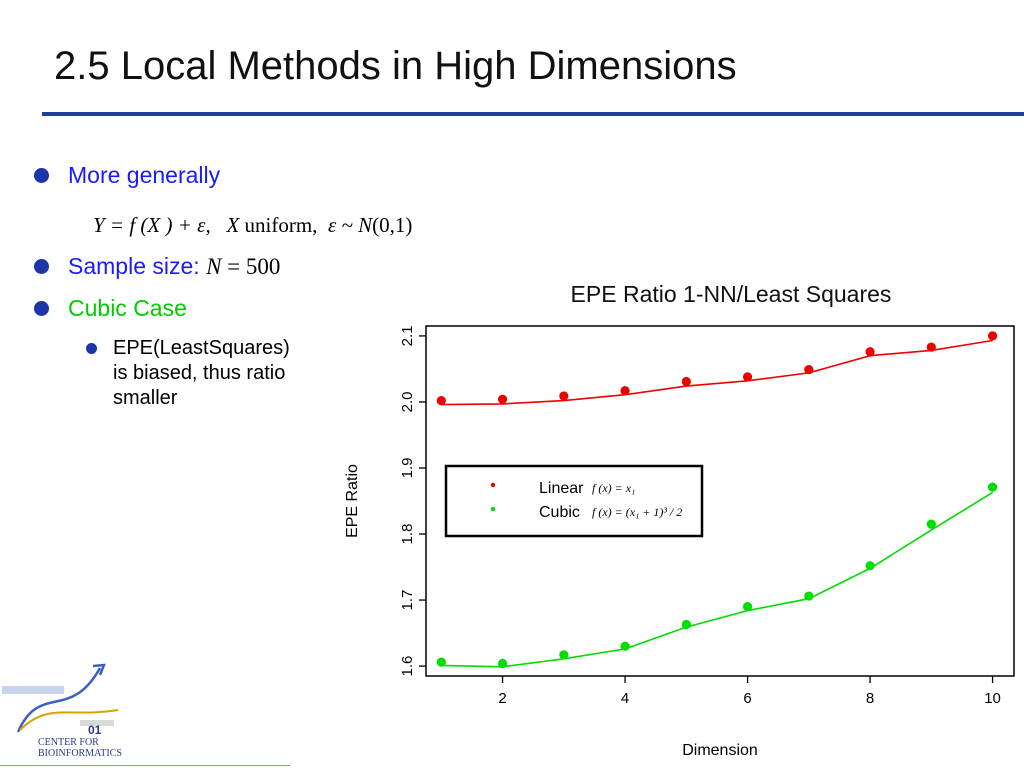 Image resolution: width=1024 pixels, height=768 pixels. I want to click on sample-size-value: = 500, so click(251, 266).